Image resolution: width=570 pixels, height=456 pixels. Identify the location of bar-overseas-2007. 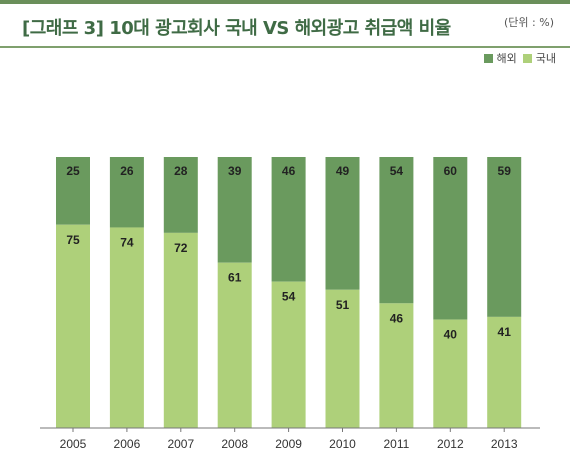
(180, 195).